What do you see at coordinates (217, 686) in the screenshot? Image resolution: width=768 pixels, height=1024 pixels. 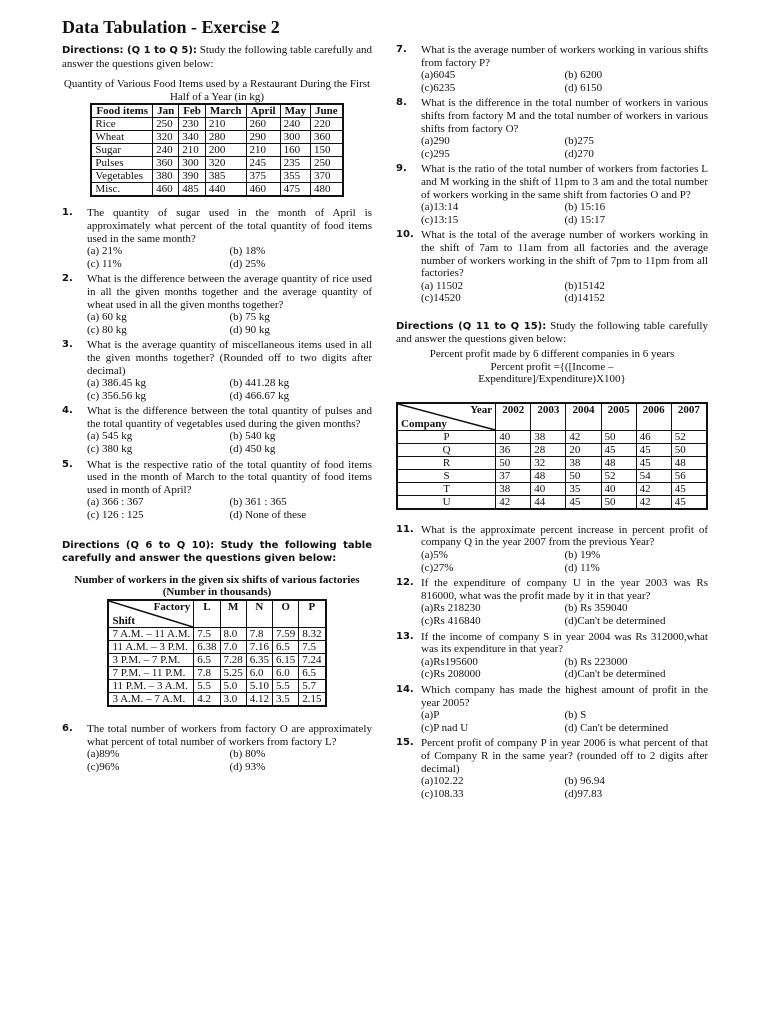 I see `table-row: 11 P.M. – 3 A.M. 5.5 5.0 5.10 5.5 5.7` at bounding box center [217, 686].